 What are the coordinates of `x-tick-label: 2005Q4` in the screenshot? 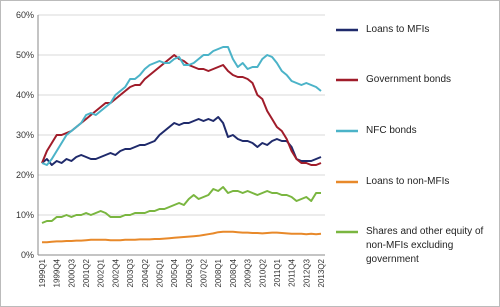 It's located at (174, 272).